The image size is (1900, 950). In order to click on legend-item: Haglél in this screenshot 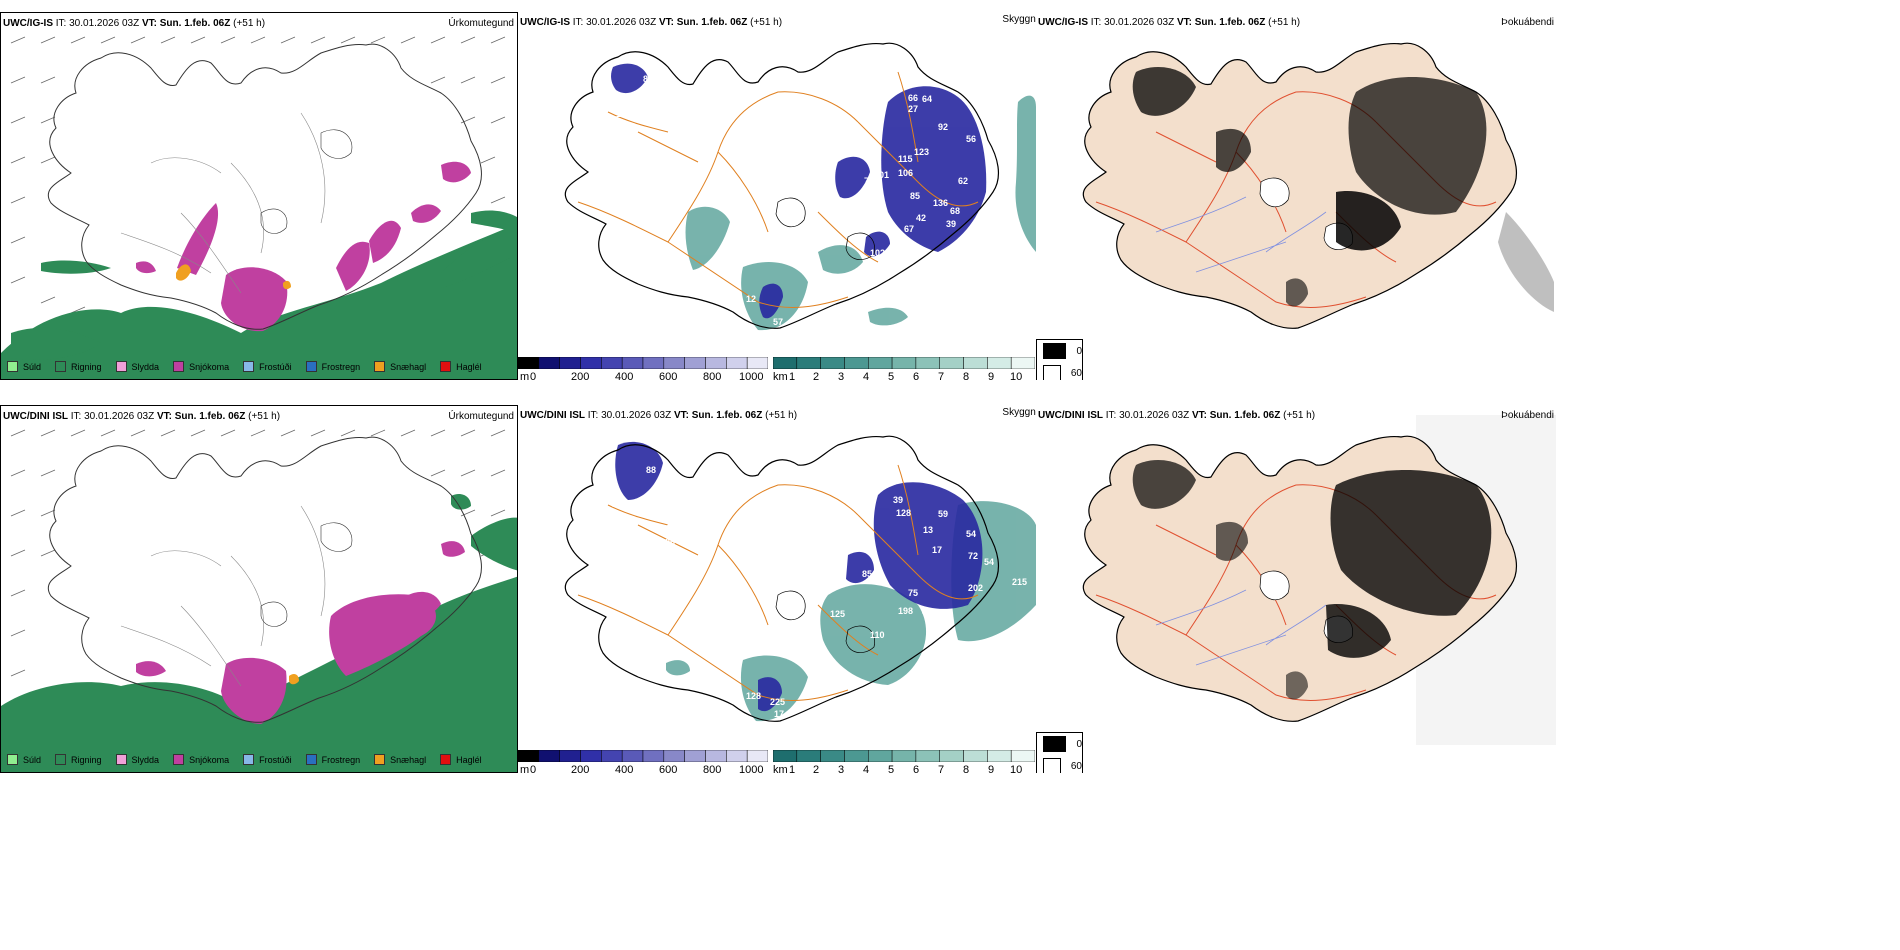, I will do `click(461, 759)`.